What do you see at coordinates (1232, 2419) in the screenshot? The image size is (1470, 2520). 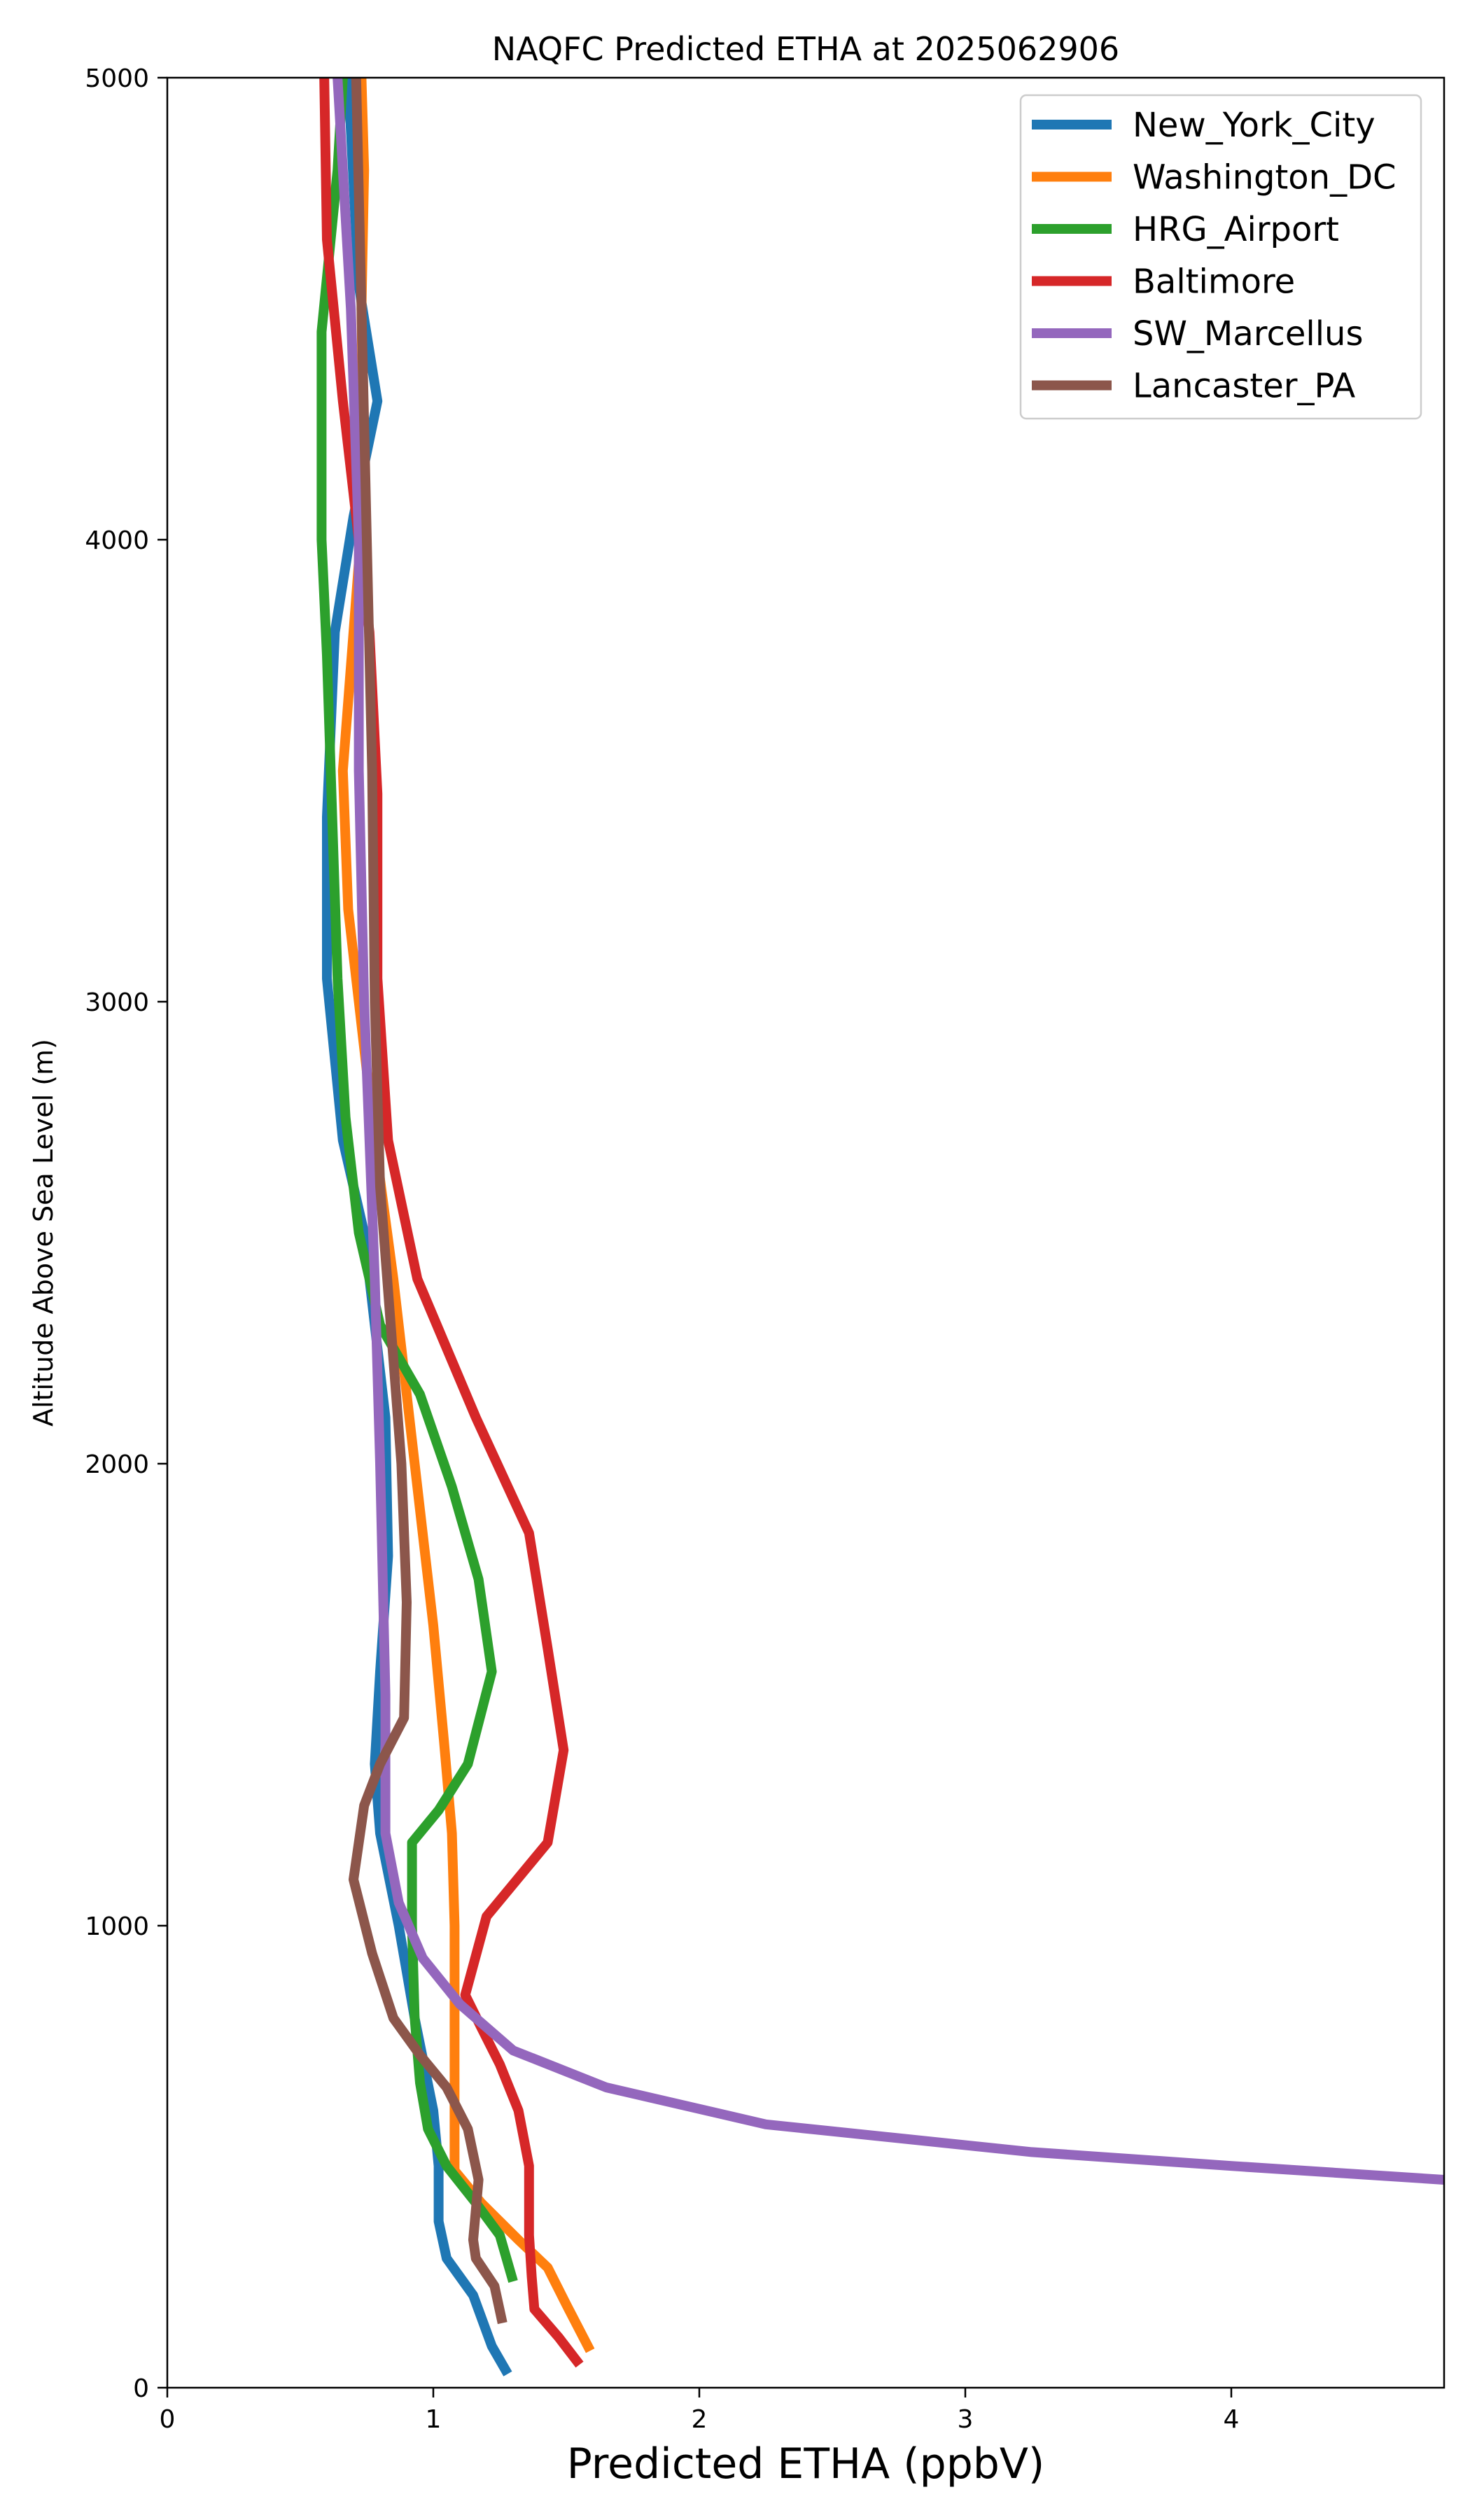 I see `x-tick-label: 4` at bounding box center [1232, 2419].